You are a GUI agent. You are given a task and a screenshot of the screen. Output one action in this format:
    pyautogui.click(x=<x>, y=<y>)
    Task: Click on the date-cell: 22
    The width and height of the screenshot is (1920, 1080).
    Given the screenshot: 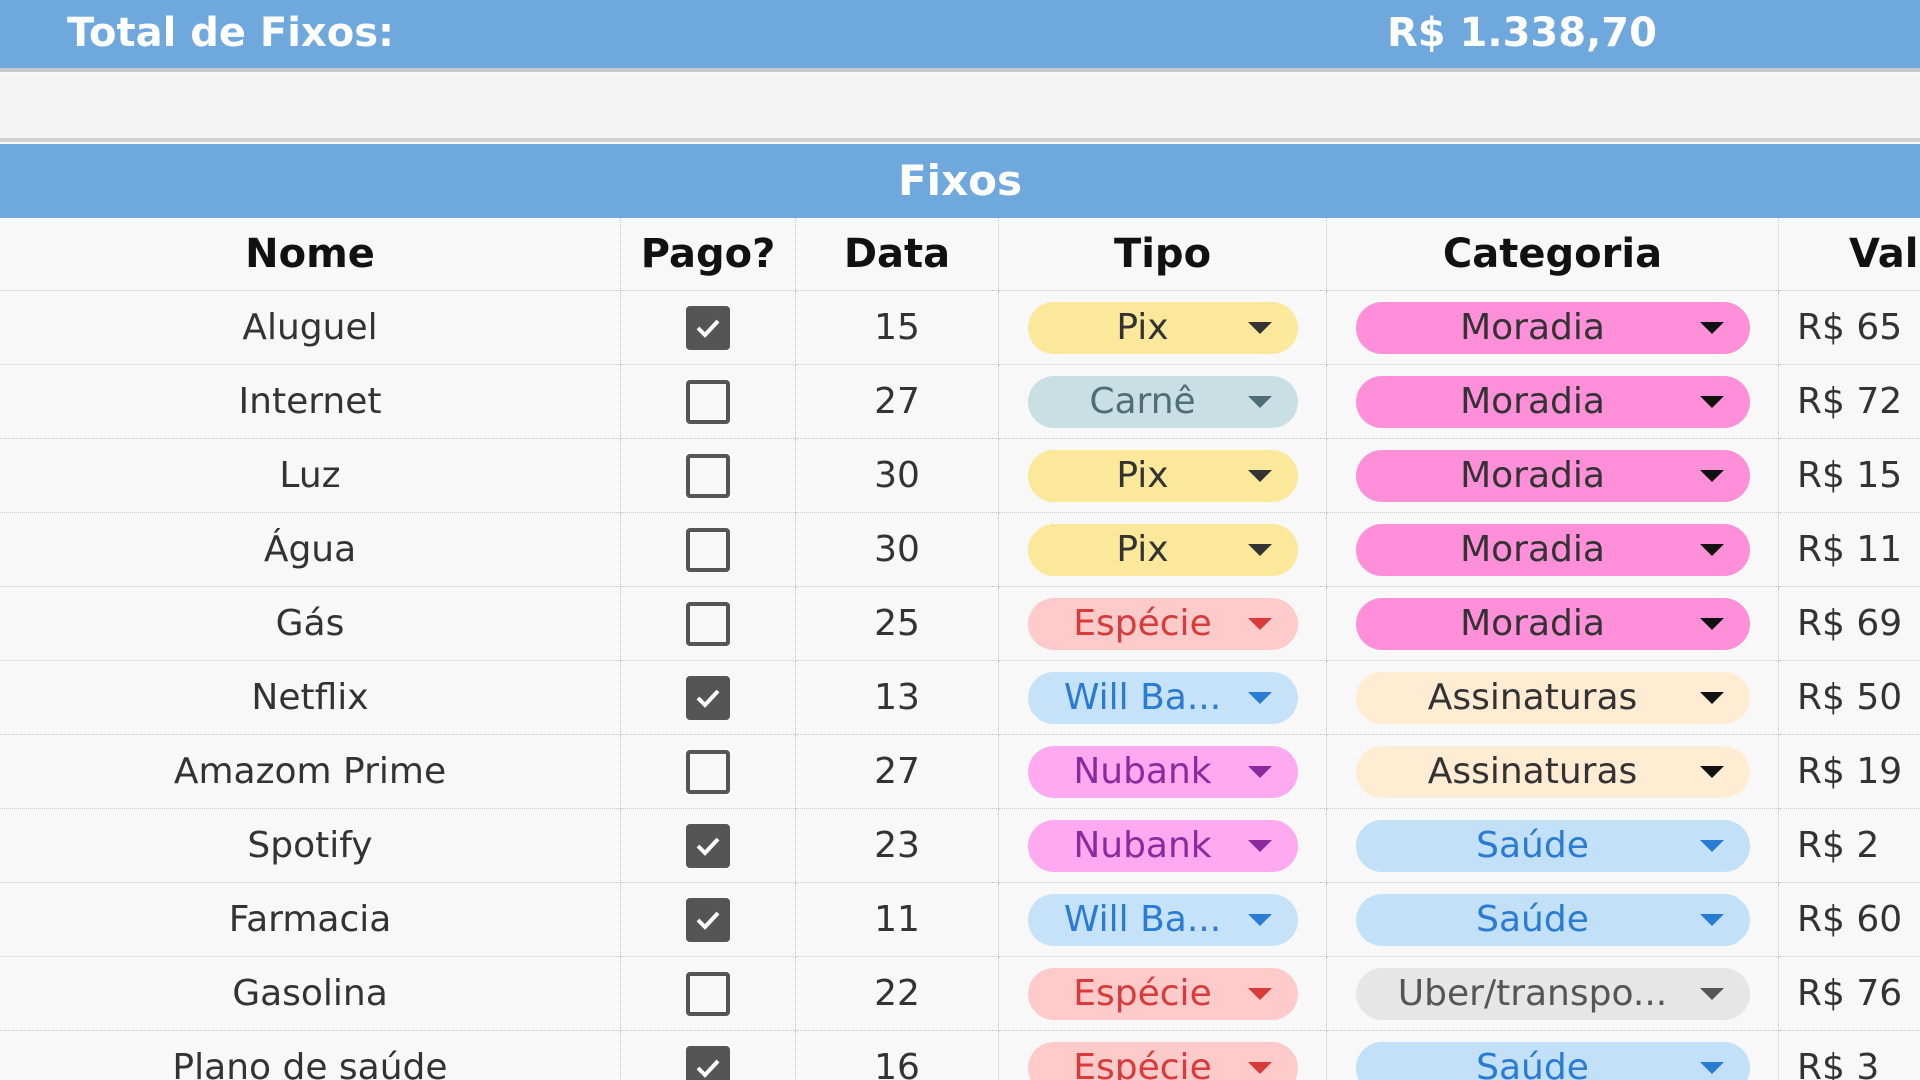 What is the action you would take?
    pyautogui.click(x=897, y=994)
    